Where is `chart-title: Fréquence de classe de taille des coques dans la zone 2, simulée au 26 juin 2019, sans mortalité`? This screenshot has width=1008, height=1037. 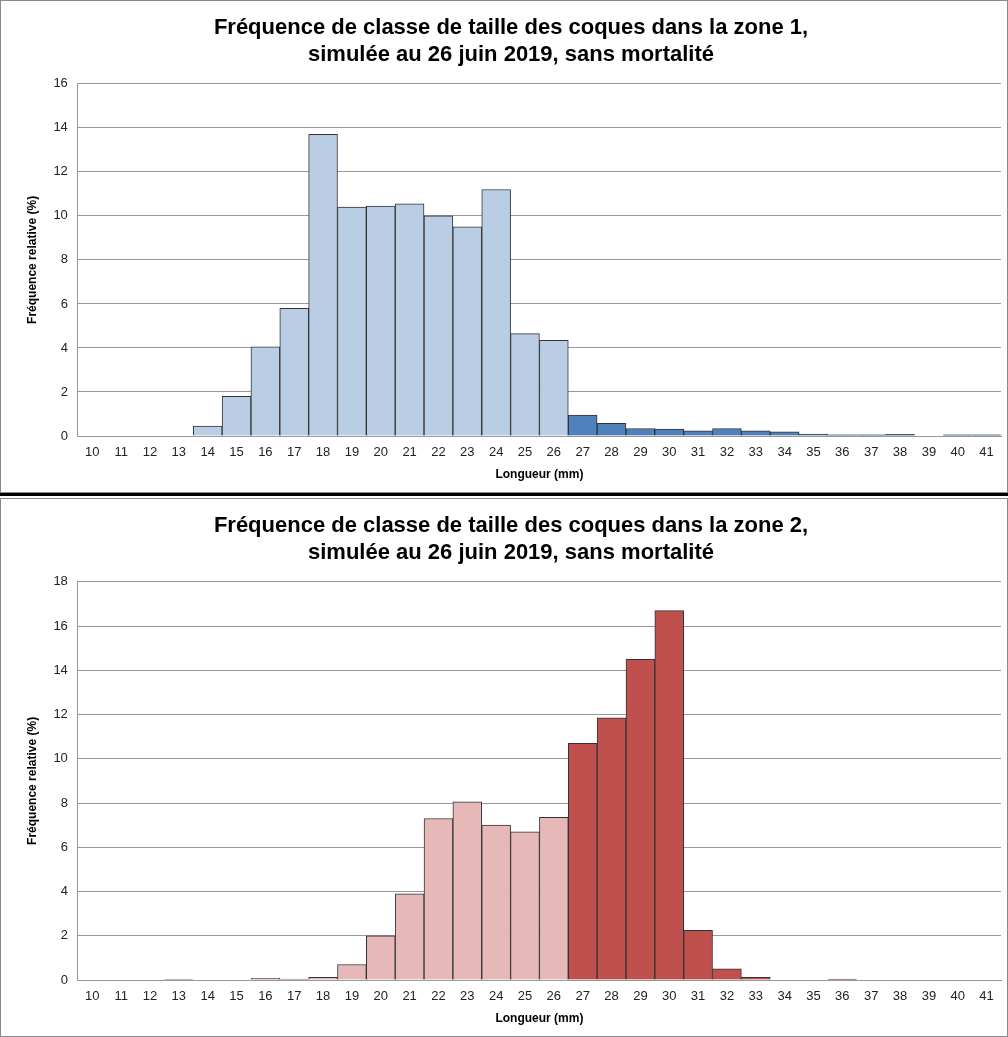 chart-title: Fréquence de classe de taille des coques dans la zone 2, simulée au 26 juin 2019, sans mortalité is located at coordinates (511, 538).